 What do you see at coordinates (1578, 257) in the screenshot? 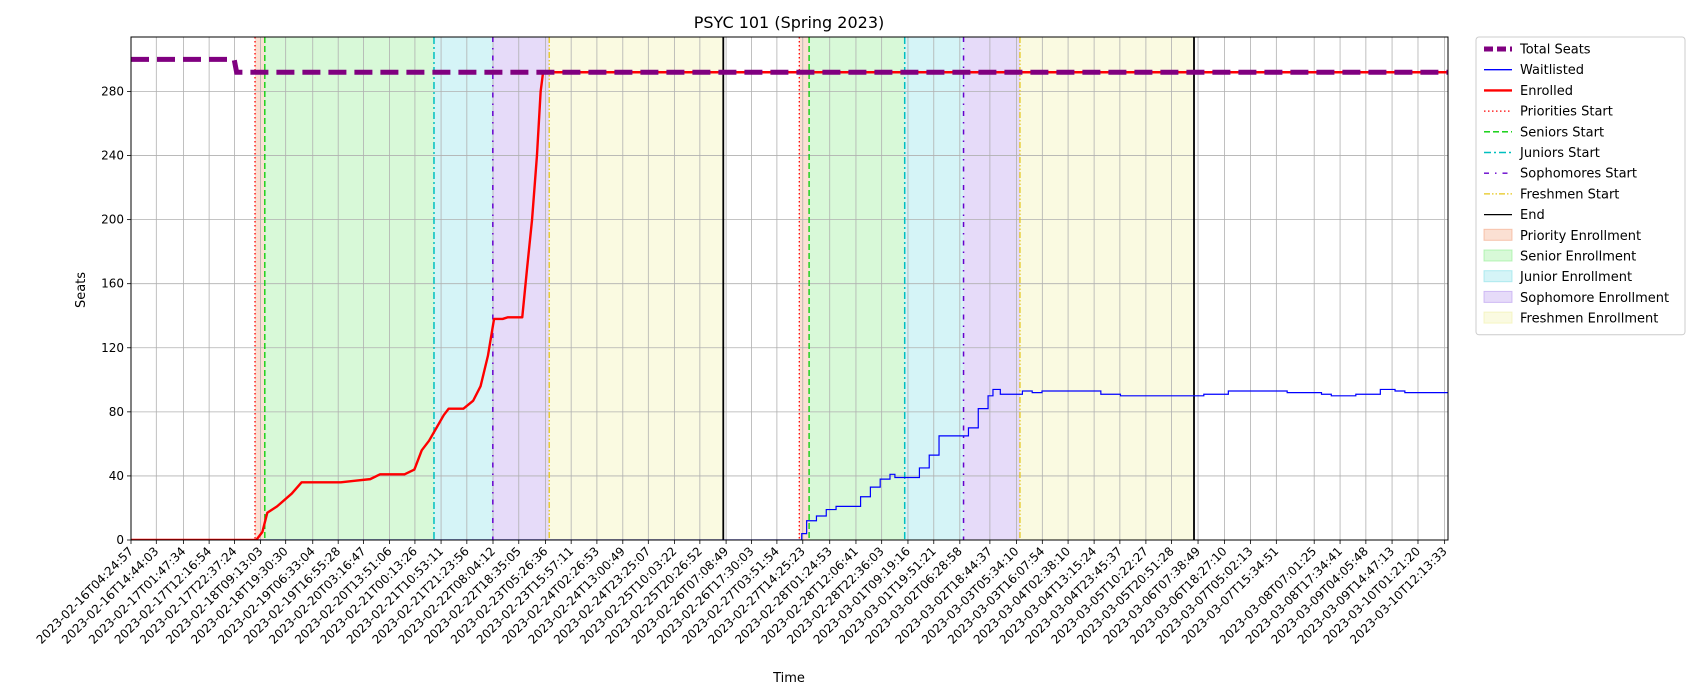
I see `legend-label-senior-fill: Senior Enrollment` at bounding box center [1578, 257].